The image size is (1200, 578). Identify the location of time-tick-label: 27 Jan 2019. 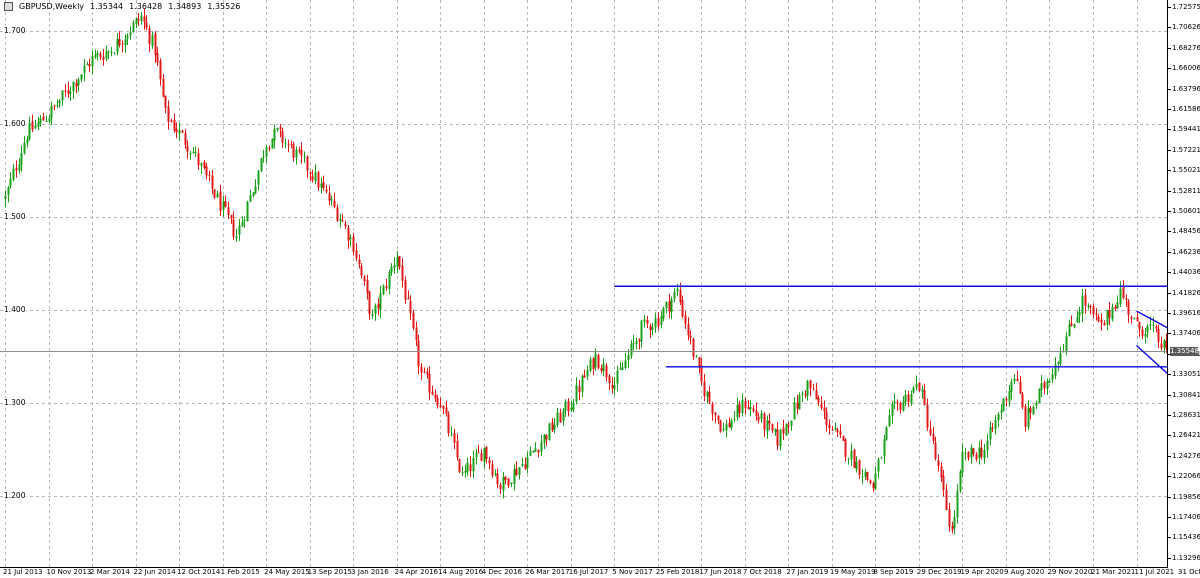
(807, 572).